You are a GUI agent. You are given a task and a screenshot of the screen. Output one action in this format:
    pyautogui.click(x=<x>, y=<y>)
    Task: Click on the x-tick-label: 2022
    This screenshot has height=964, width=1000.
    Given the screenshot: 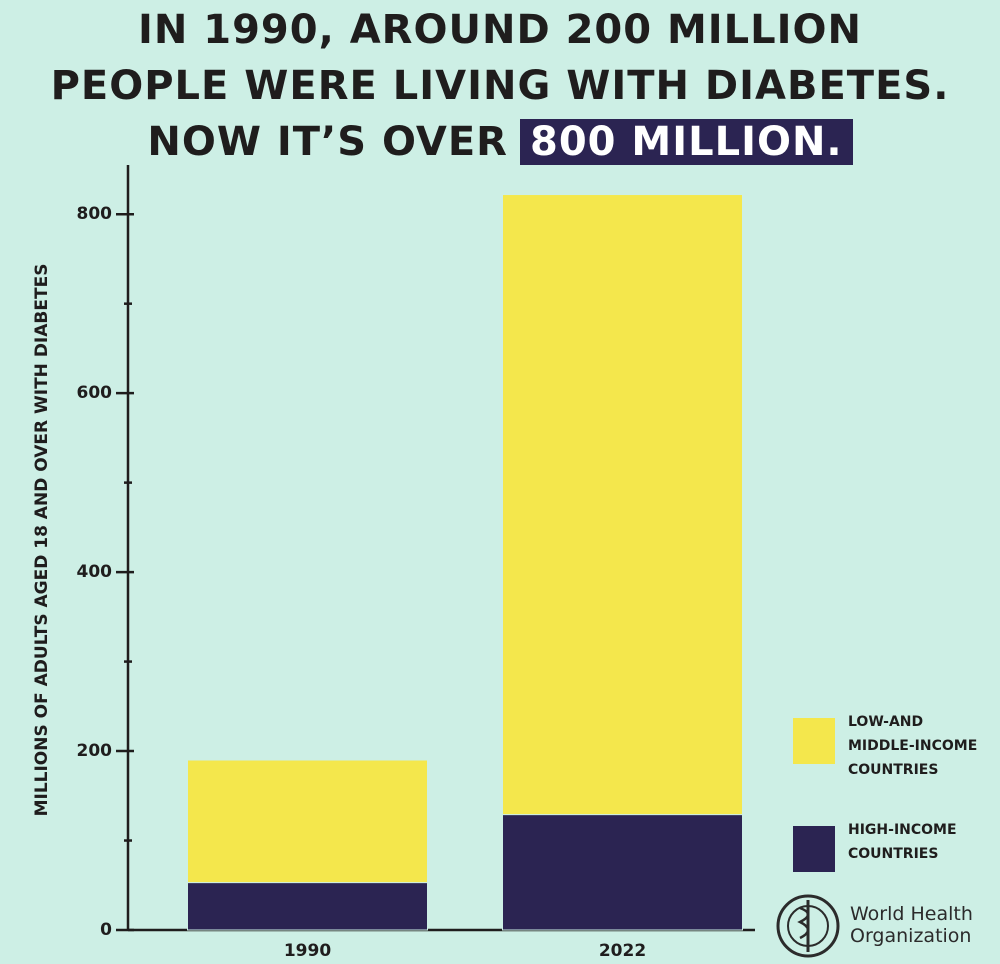 What is the action you would take?
    pyautogui.click(x=622, y=951)
    